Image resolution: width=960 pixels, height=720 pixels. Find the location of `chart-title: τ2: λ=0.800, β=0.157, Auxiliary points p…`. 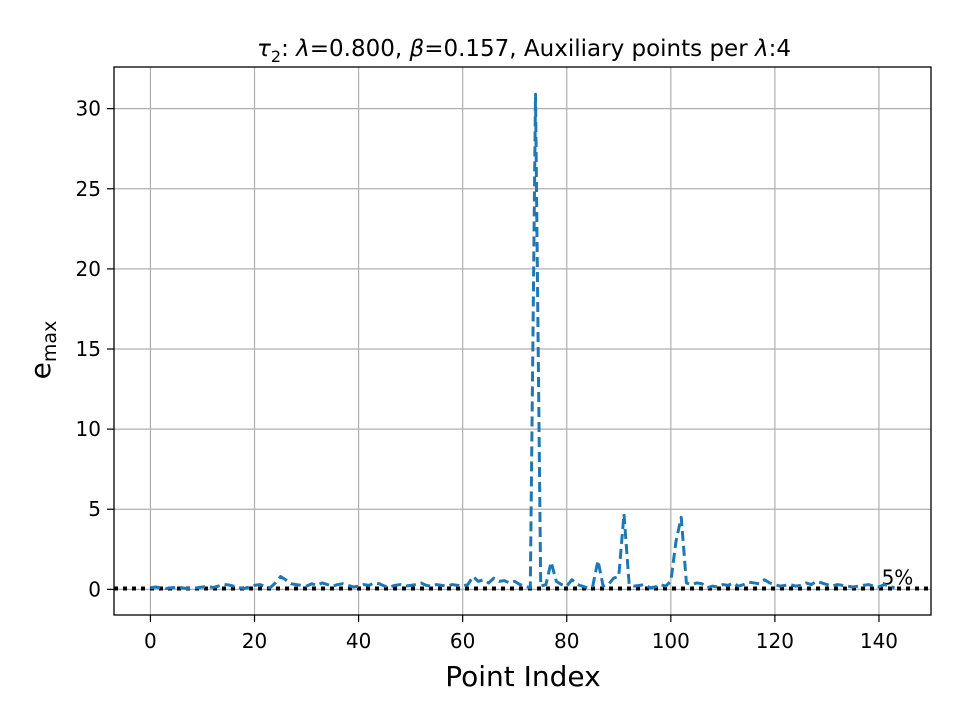

chart-title: τ2: λ=0.800, β=0.157, Auxiliary points p… is located at coordinates (524, 51).